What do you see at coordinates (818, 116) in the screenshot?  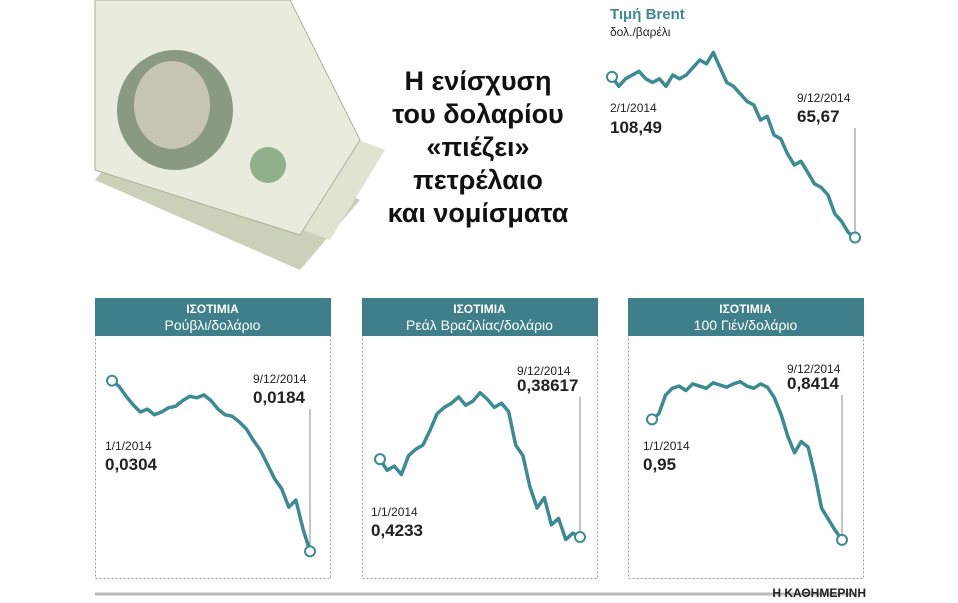 I see `end-value: 65,67` at bounding box center [818, 116].